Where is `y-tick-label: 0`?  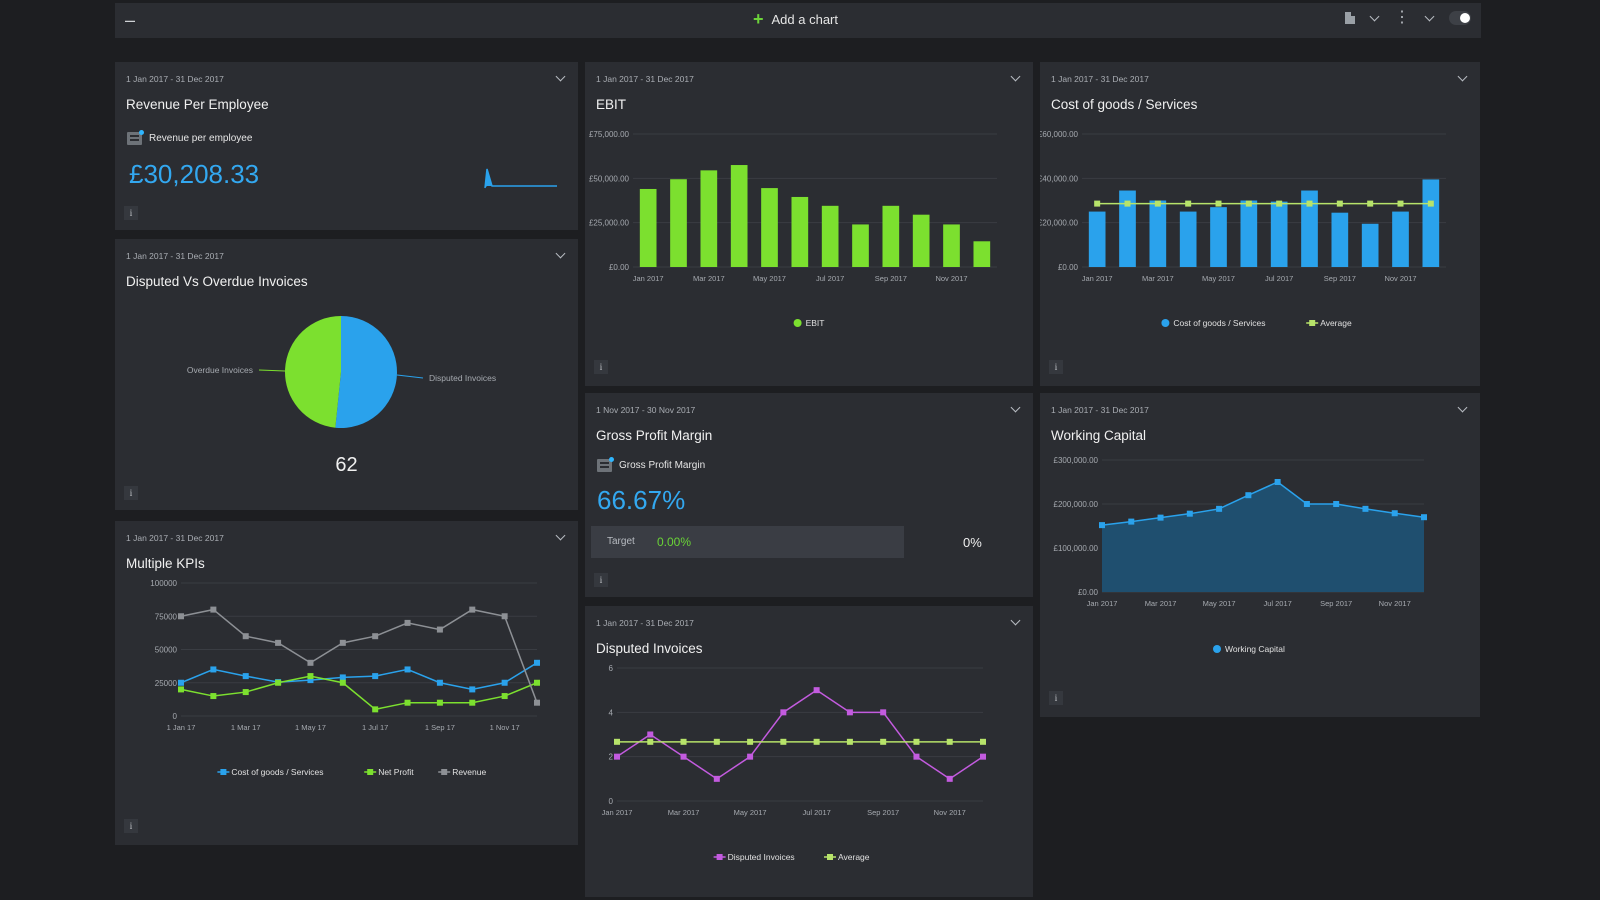
y-tick-label: 0 is located at coordinates (611, 801).